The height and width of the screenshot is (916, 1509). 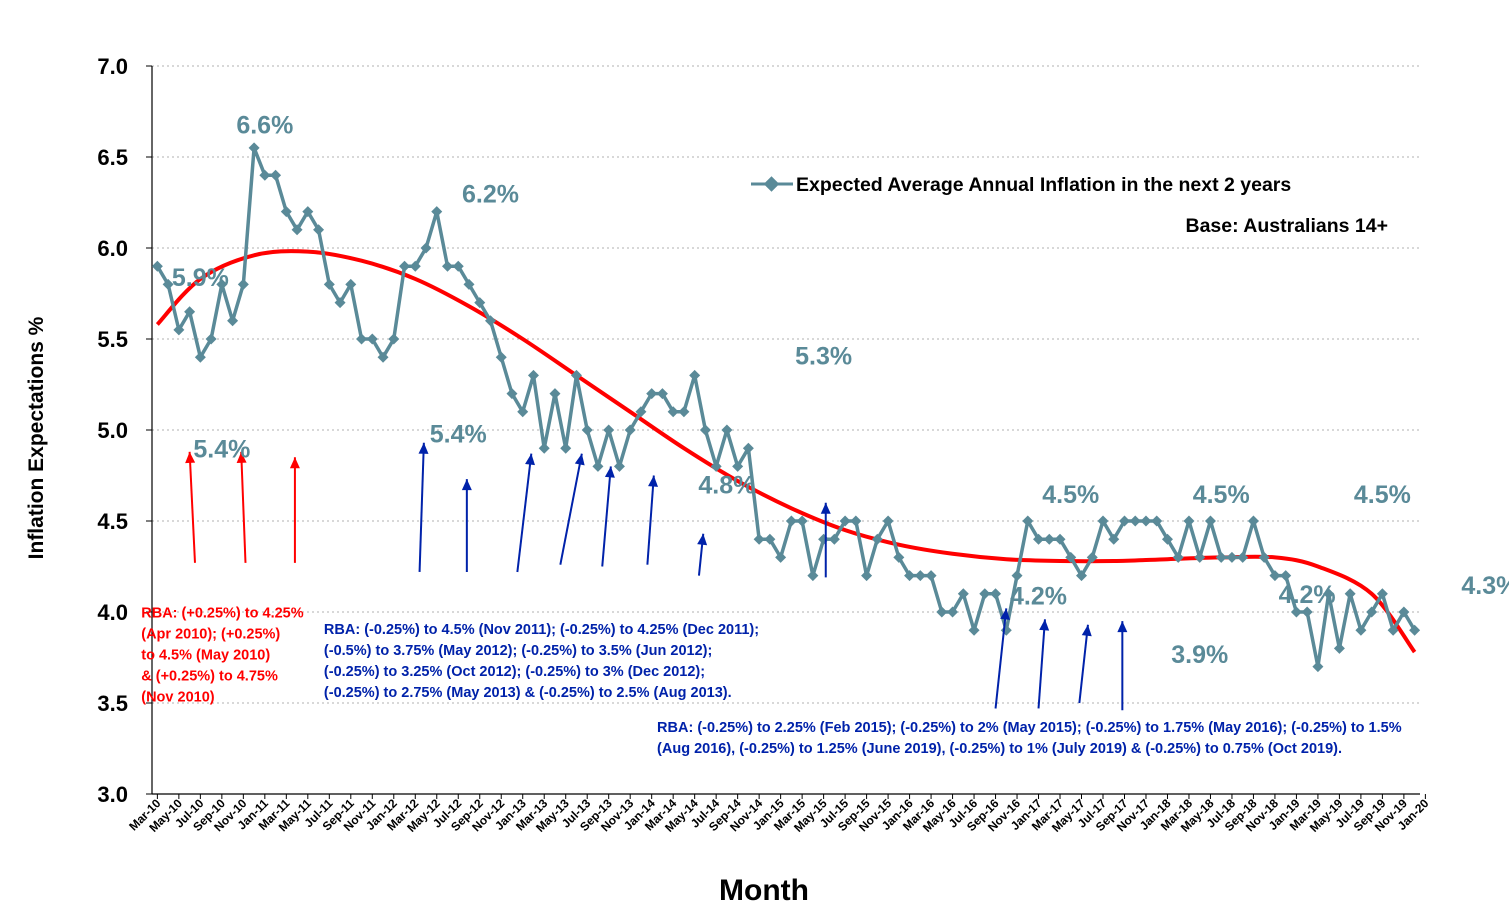 What do you see at coordinates (112, 521) in the screenshot?
I see `y-tick-label: 4.5` at bounding box center [112, 521].